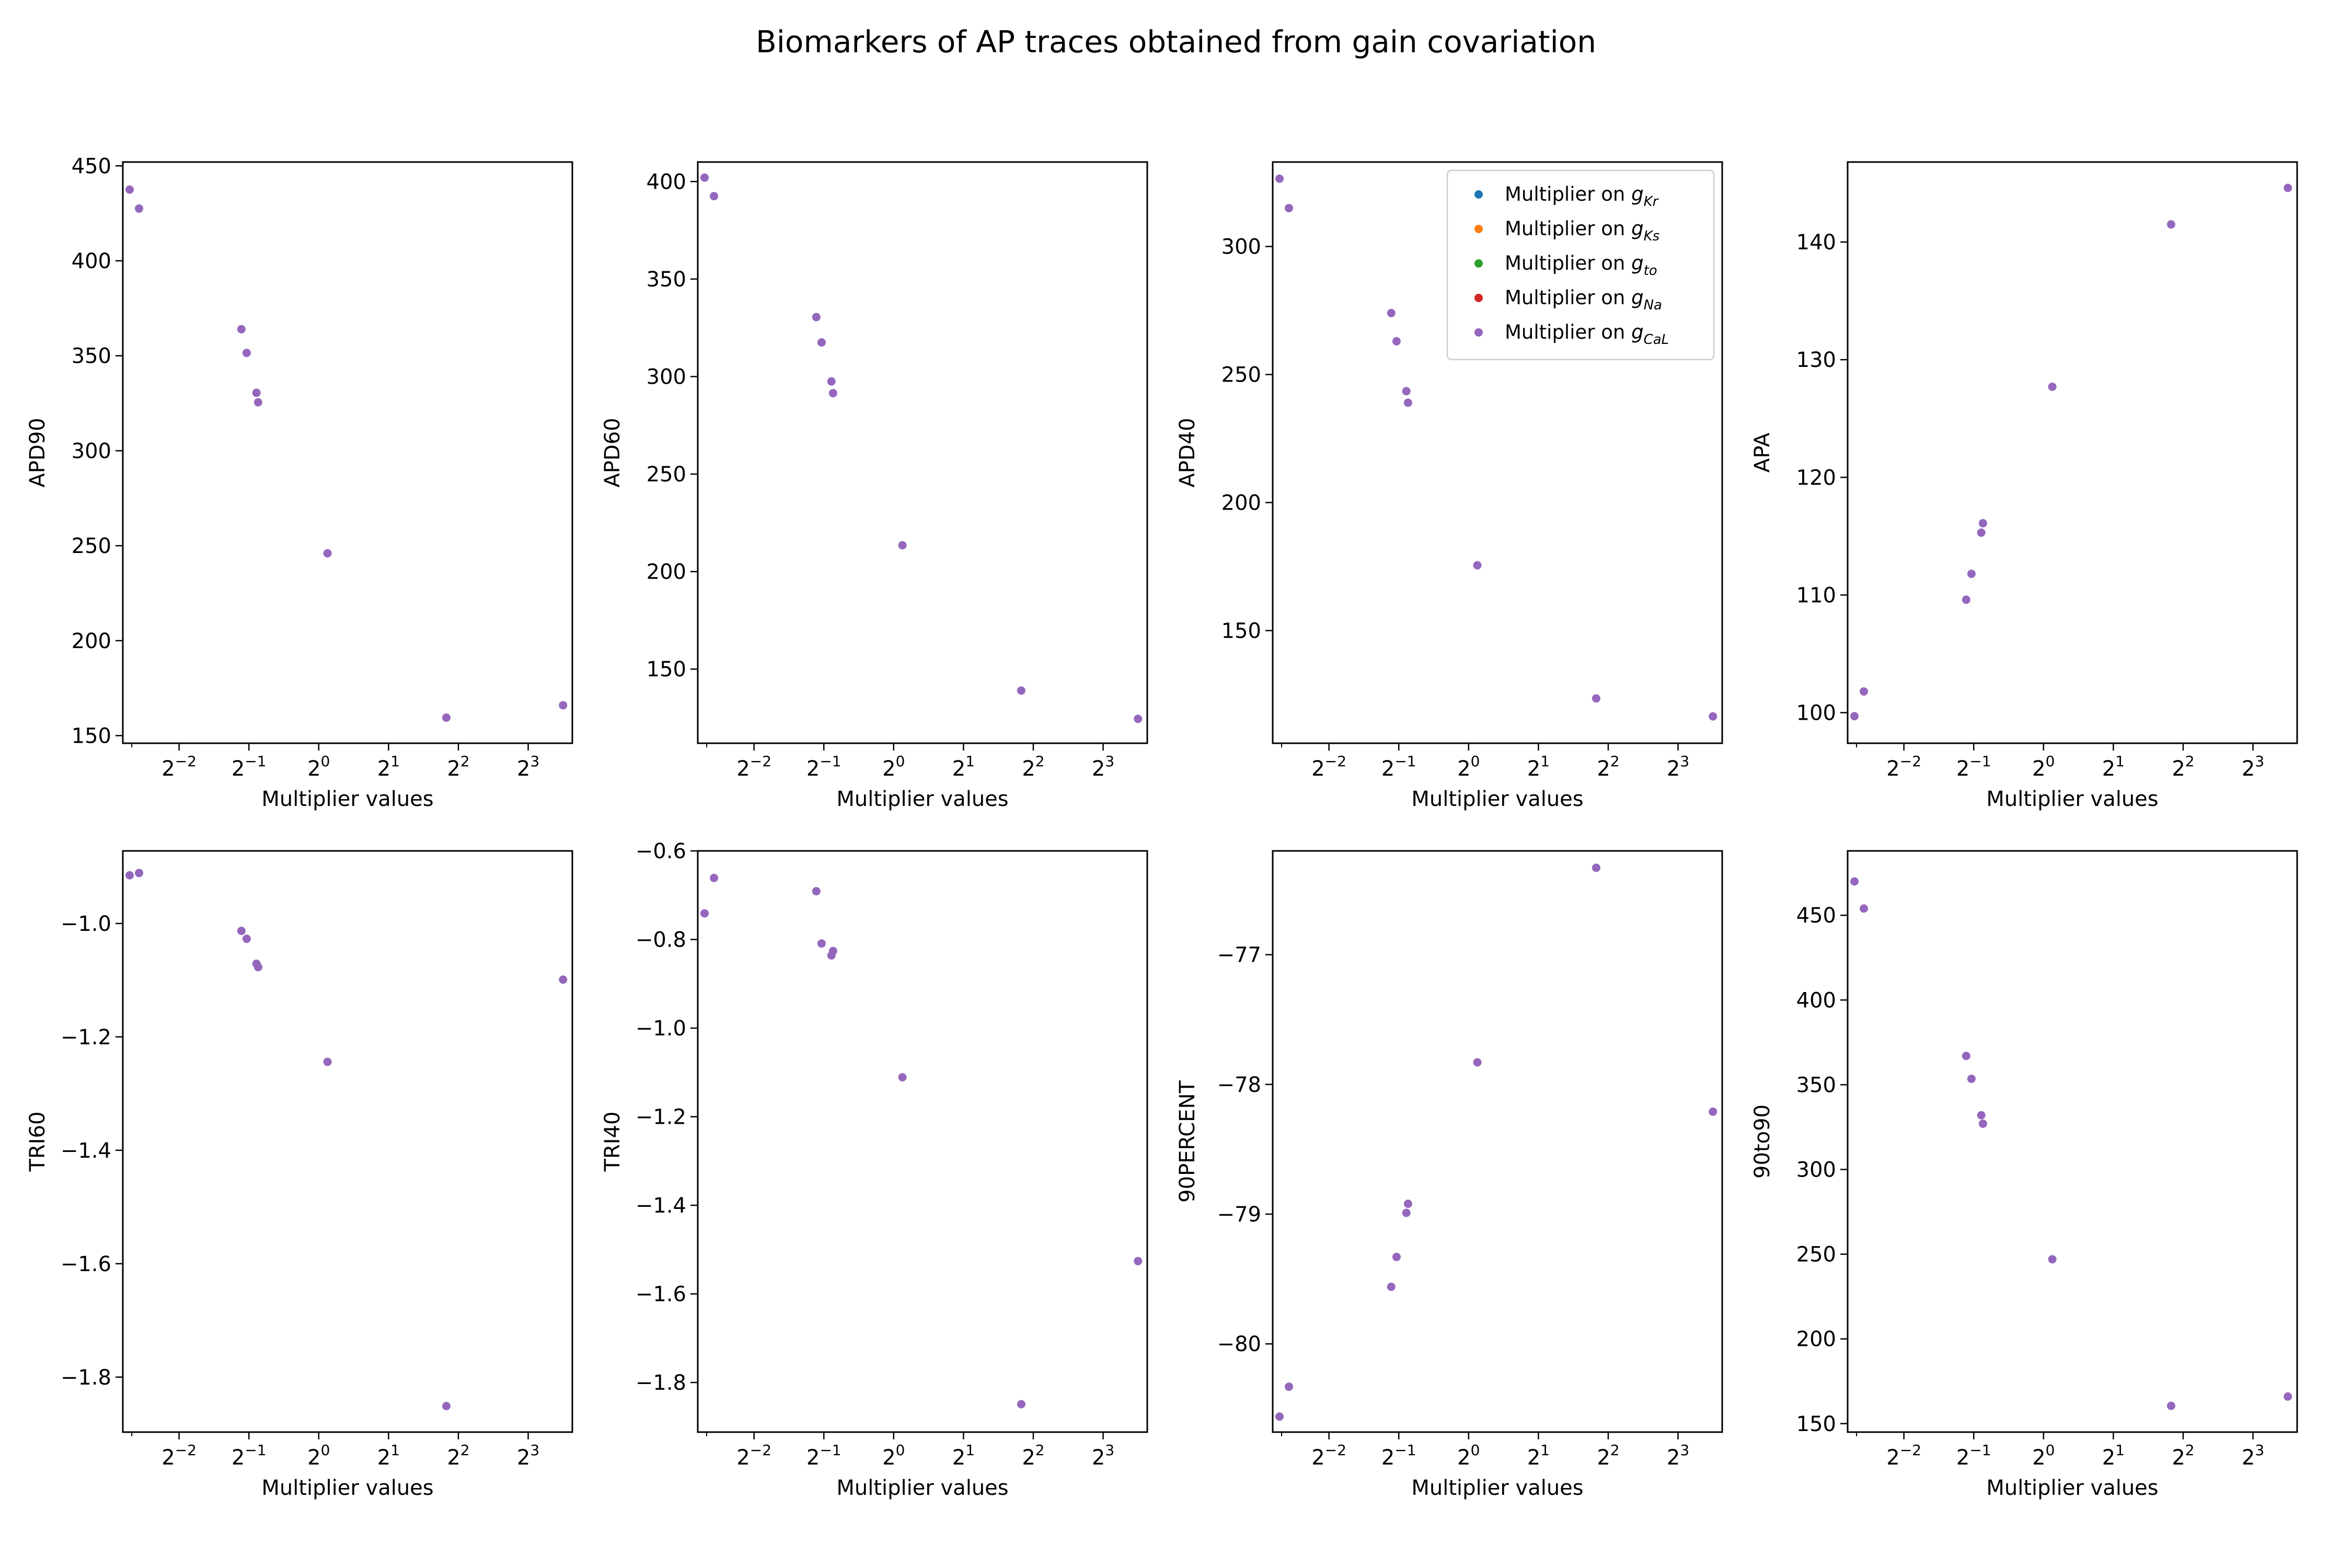 The image size is (2352, 1568). I want to click on y-axis-label: APD90, so click(38, 452).